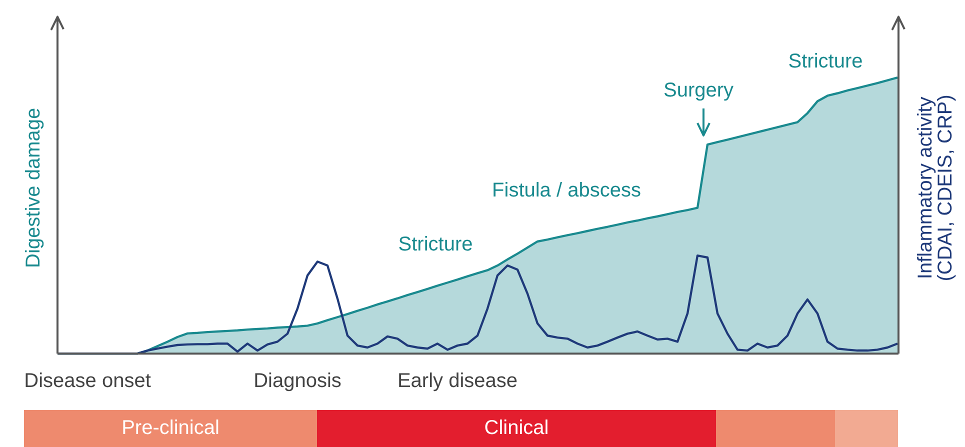 Image resolution: width=965 pixels, height=447 pixels. I want to click on annotation: Surgery, so click(698, 90).